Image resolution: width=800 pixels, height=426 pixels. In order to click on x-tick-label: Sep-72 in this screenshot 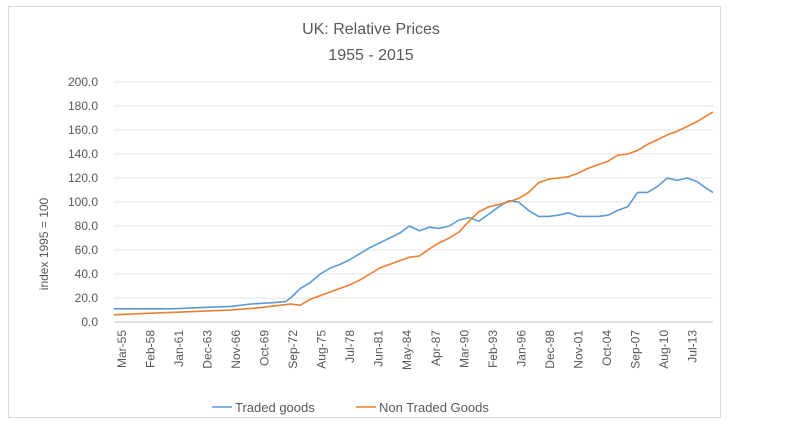, I will do `click(293, 349)`.